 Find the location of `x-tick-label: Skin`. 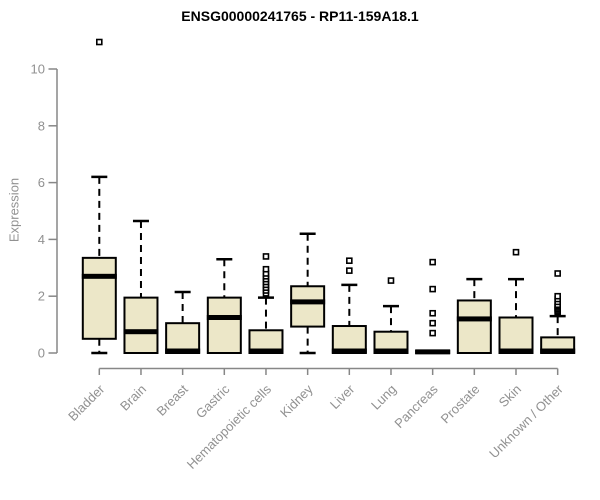

x-tick-label: Skin is located at coordinates (510, 396).